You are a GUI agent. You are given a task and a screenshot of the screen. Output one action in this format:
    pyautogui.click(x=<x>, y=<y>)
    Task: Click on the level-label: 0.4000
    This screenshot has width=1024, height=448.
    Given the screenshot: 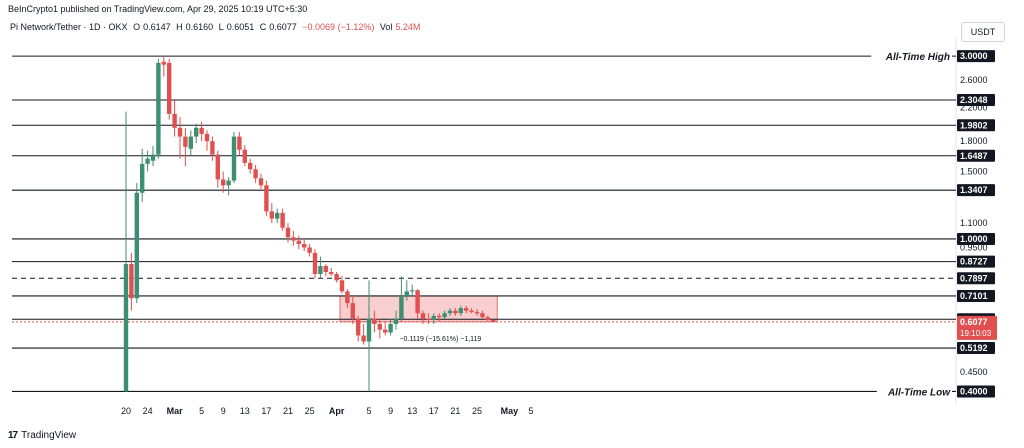 What is the action you would take?
    pyautogui.click(x=974, y=391)
    